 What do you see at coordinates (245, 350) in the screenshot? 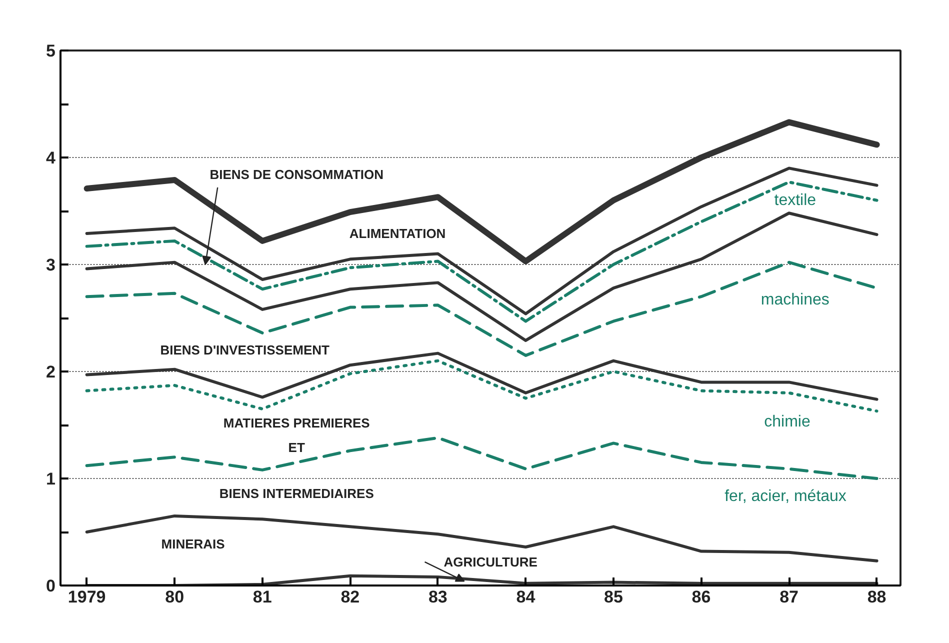
I see `annotation: BIENS D'INVESTISSEMENT` at bounding box center [245, 350].